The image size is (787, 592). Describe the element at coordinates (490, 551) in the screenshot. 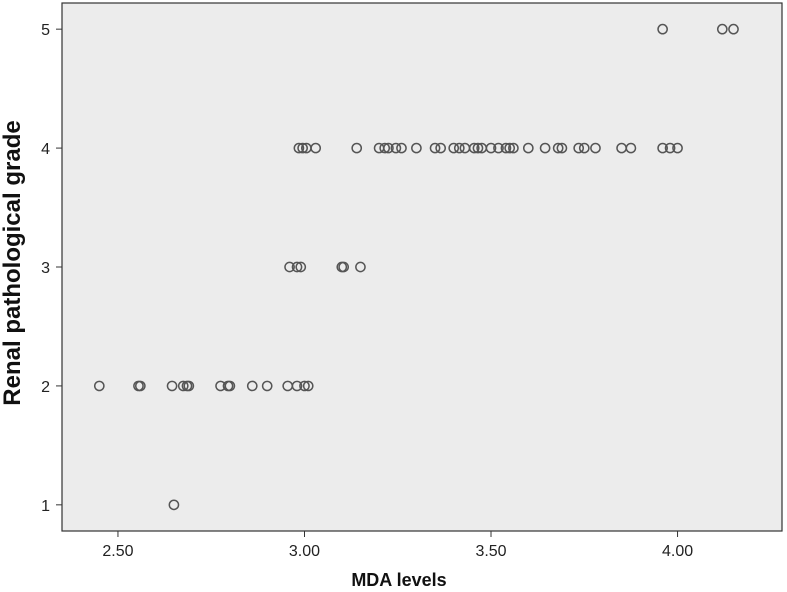

I see `x-tick-label: 3.50` at that location.